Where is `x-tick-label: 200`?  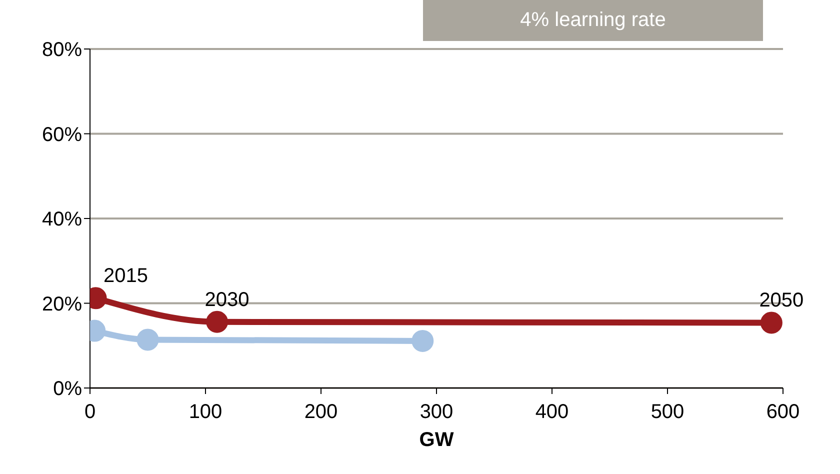 x-tick-label: 200 is located at coordinates (321, 412).